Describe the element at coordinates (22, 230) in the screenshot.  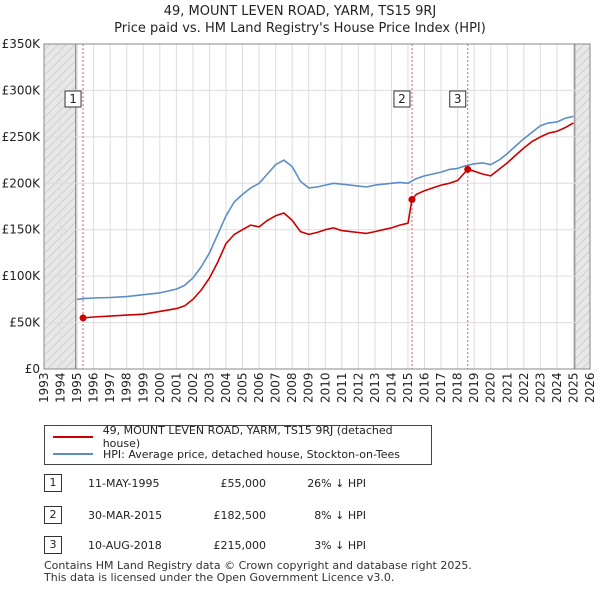
I see `y-tick-label: £150K` at that location.